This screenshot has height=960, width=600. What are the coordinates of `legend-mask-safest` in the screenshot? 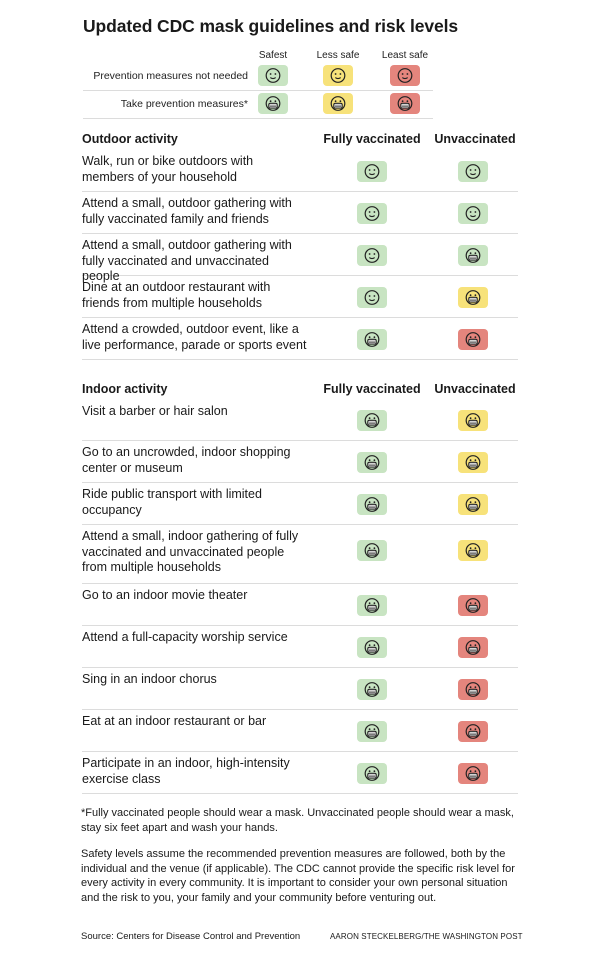 It's located at (273, 103).